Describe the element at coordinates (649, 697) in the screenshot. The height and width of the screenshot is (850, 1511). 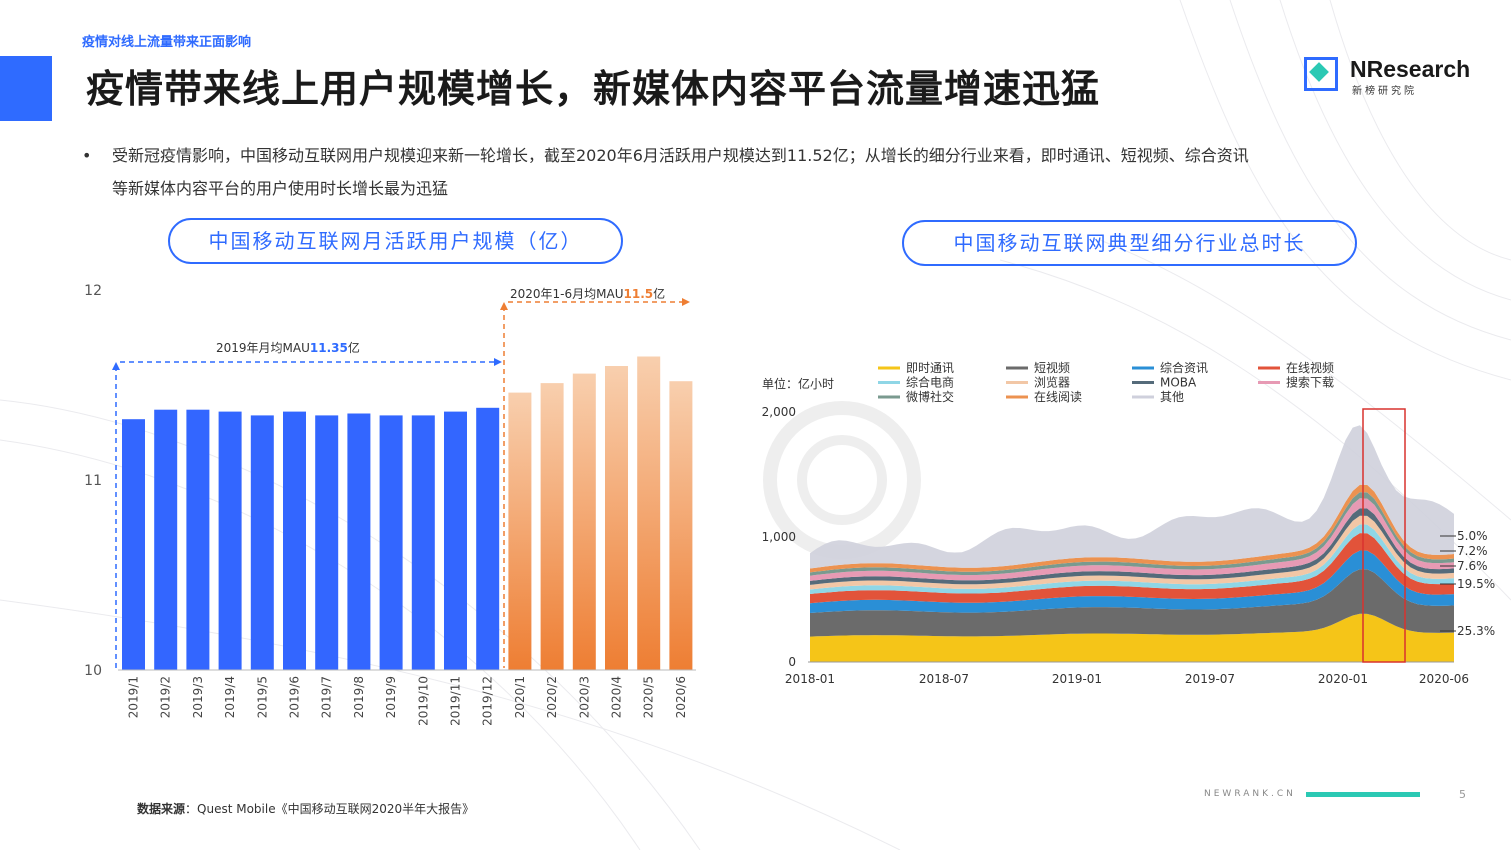
I see `x-tick-label: 2020/5` at that location.